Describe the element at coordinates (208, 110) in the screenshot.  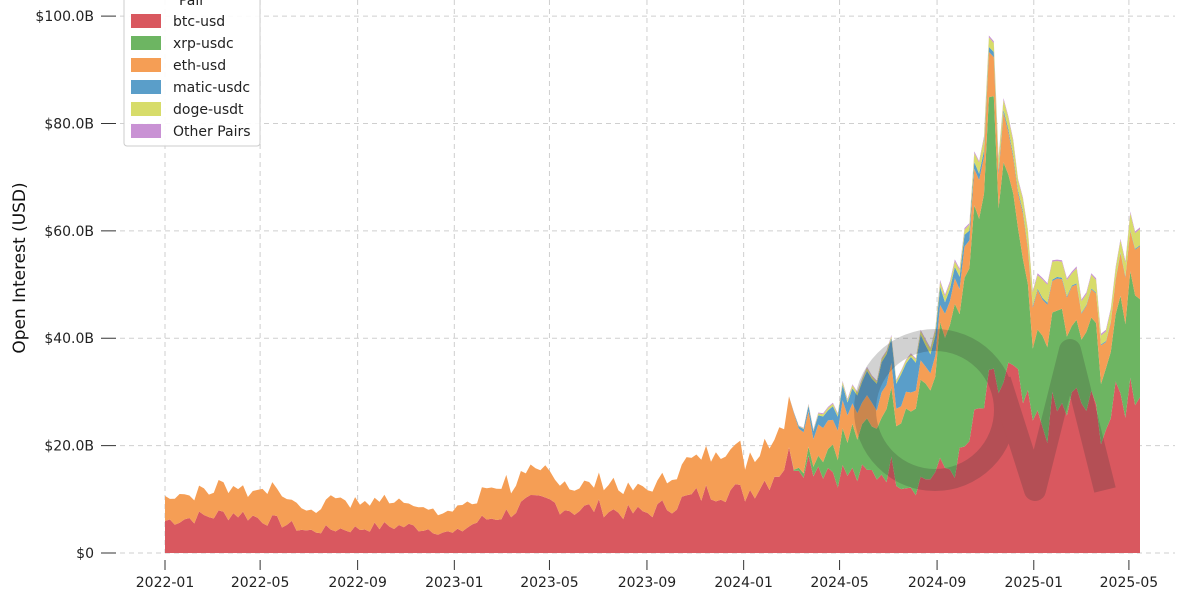
I see `legend-label: doge-usdt` at that location.